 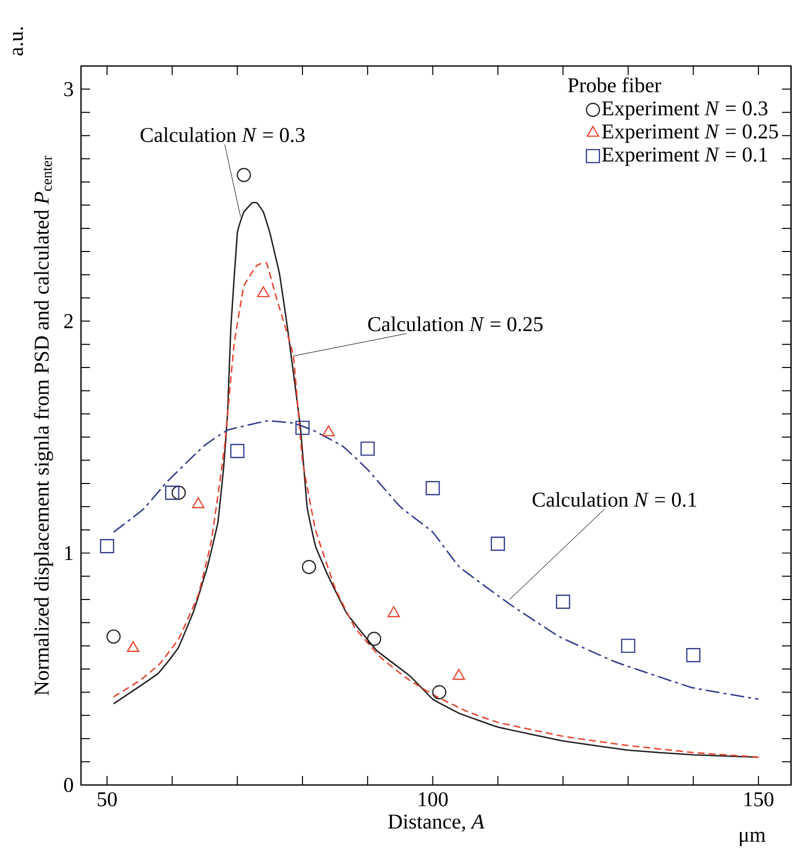 What do you see at coordinates (614, 499) in the screenshot?
I see `annotation: Calculation N = 0.1` at bounding box center [614, 499].